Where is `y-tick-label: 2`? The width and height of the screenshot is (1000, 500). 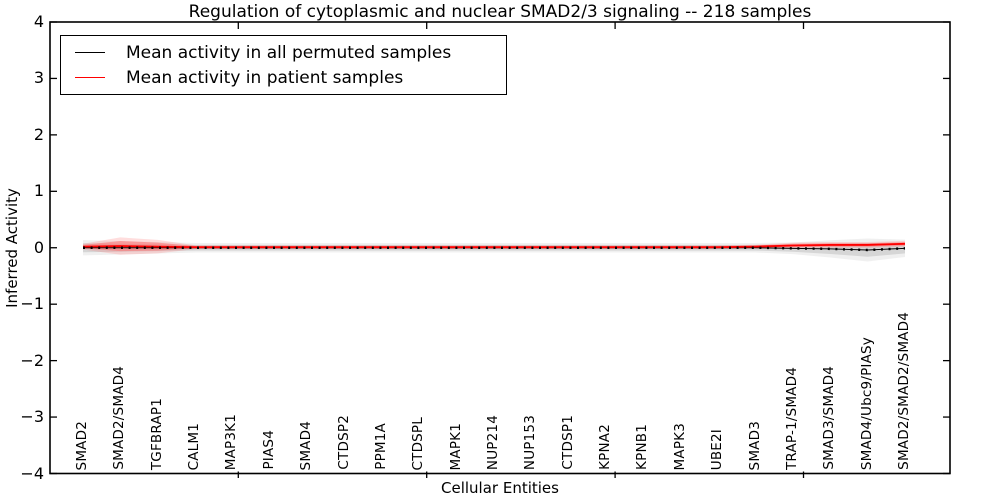 y-tick-label: 2 is located at coordinates (38, 134).